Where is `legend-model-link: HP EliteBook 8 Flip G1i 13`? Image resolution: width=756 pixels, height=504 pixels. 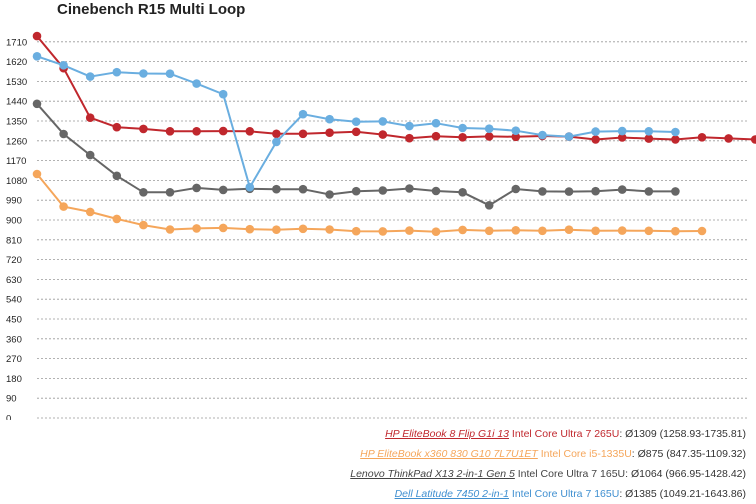
legend-model-link: HP EliteBook 8 Flip G1i 13 is located at coordinates (447, 434).